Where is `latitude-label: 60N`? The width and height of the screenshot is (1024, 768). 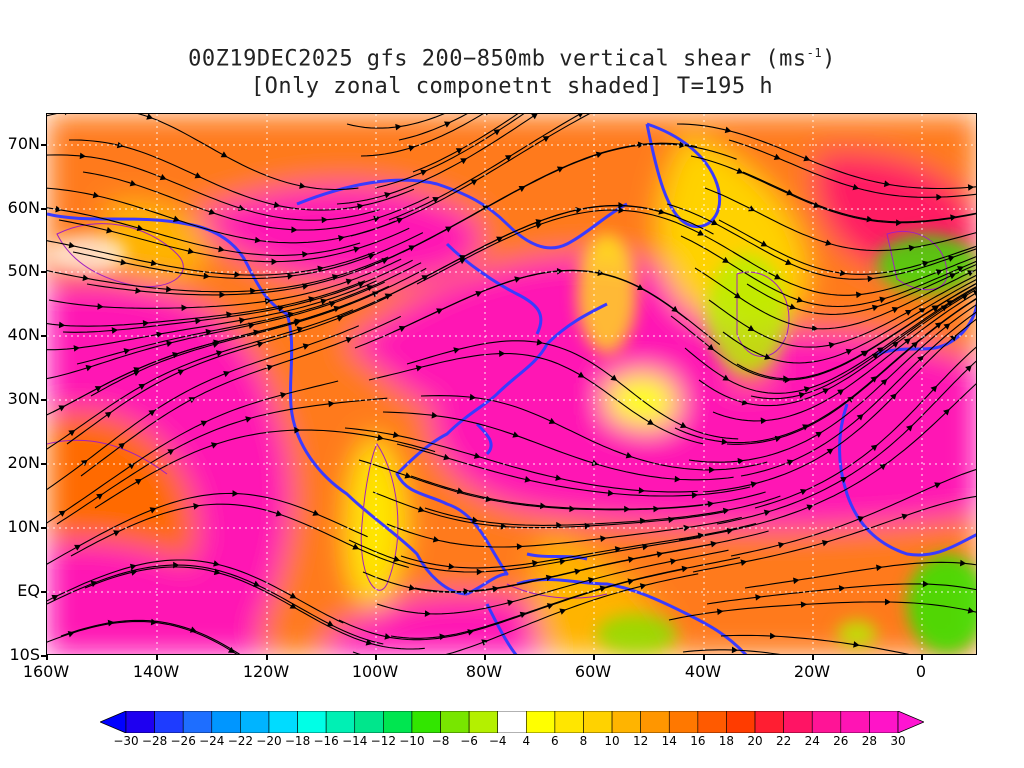 latitude-label: 60N is located at coordinates (23, 207).